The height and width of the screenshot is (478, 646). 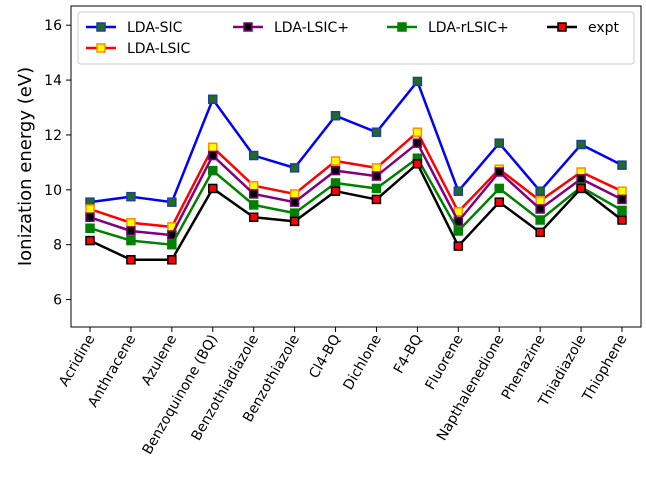 What do you see at coordinates (604, 28) in the screenshot?
I see `legend-label: expt` at bounding box center [604, 28].